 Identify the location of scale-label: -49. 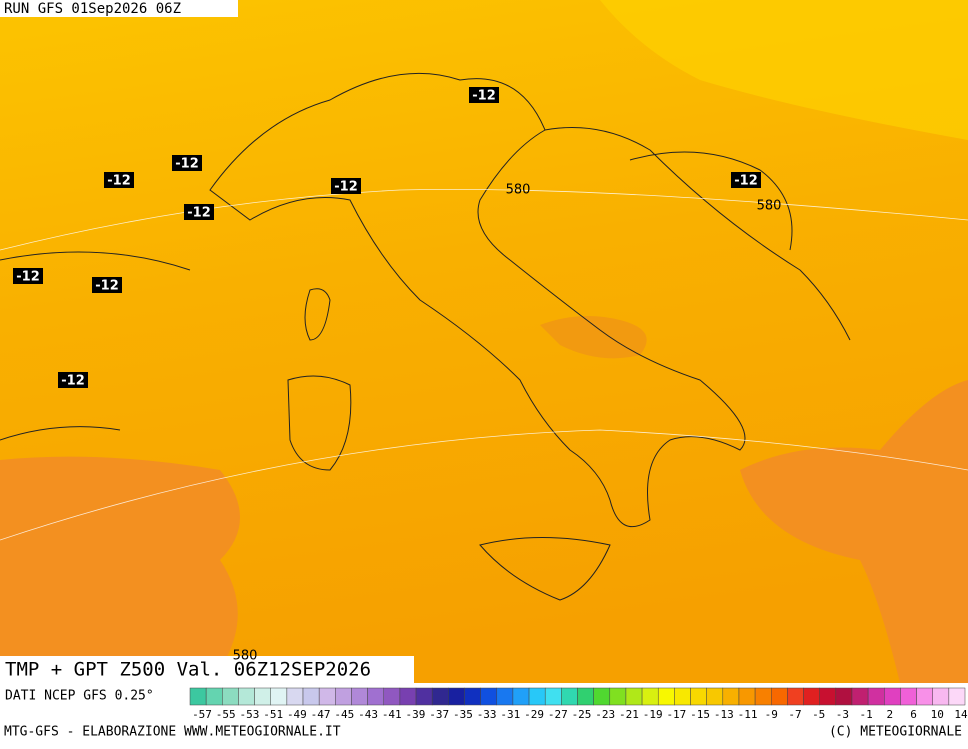
(297, 714).